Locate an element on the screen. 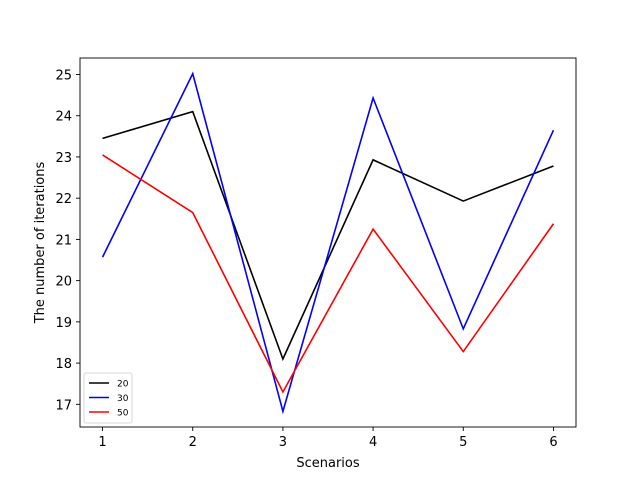 The width and height of the screenshot is (640, 480). x-axis-ticks: 1 2 3 4 5 6 is located at coordinates (328, 438).